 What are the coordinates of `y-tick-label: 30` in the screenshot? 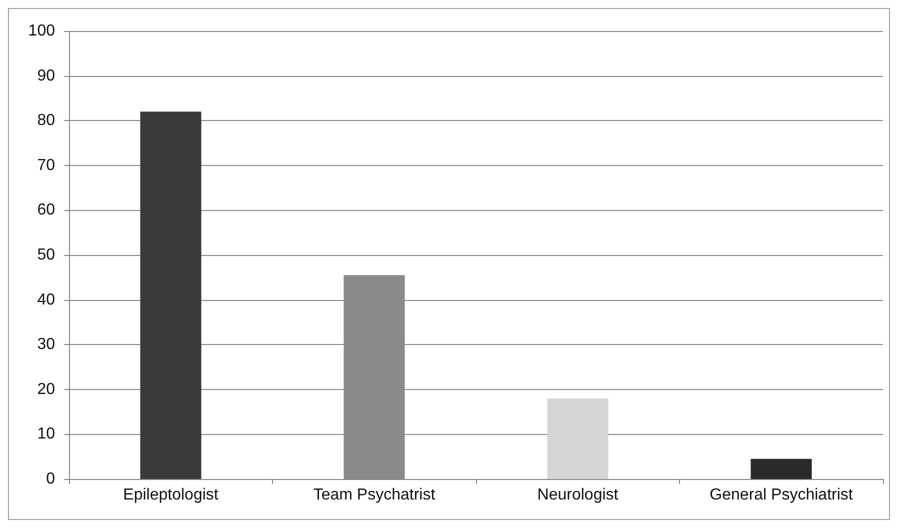 It's located at (46, 345).